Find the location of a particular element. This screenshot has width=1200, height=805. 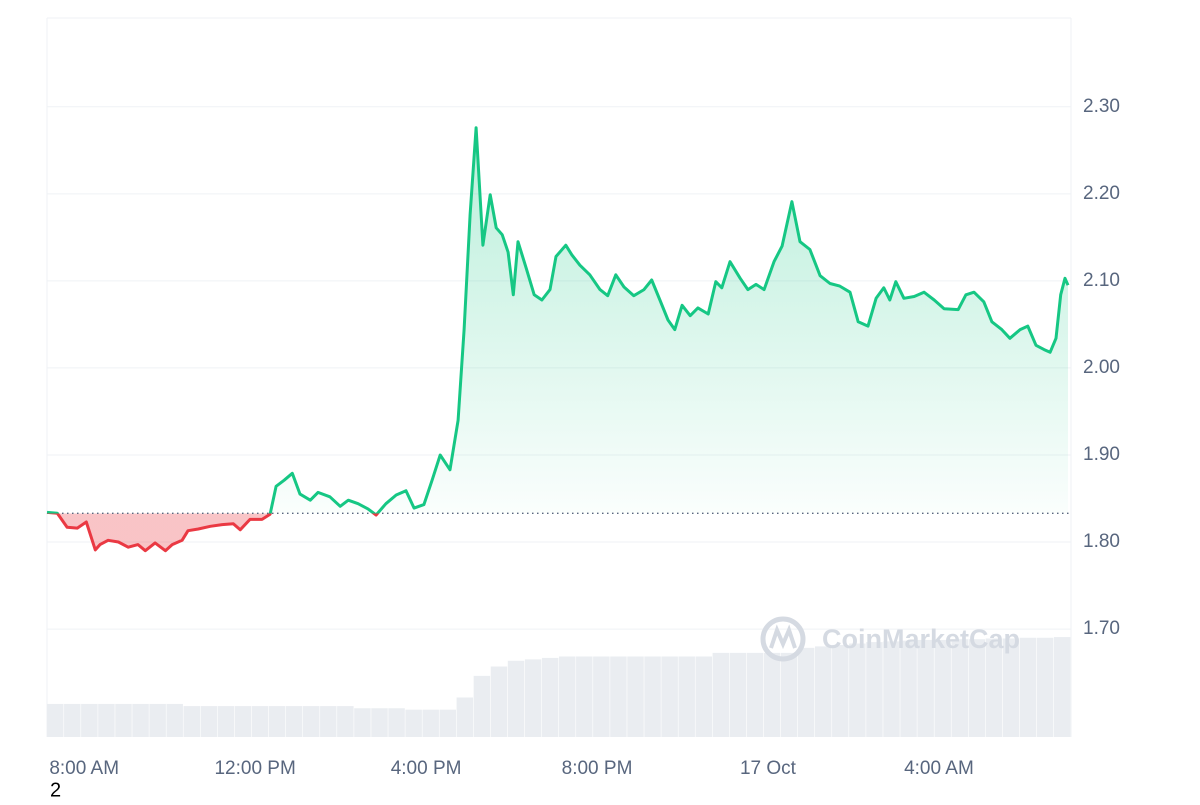

x-tick-label: 8:00 PM is located at coordinates (597, 768).